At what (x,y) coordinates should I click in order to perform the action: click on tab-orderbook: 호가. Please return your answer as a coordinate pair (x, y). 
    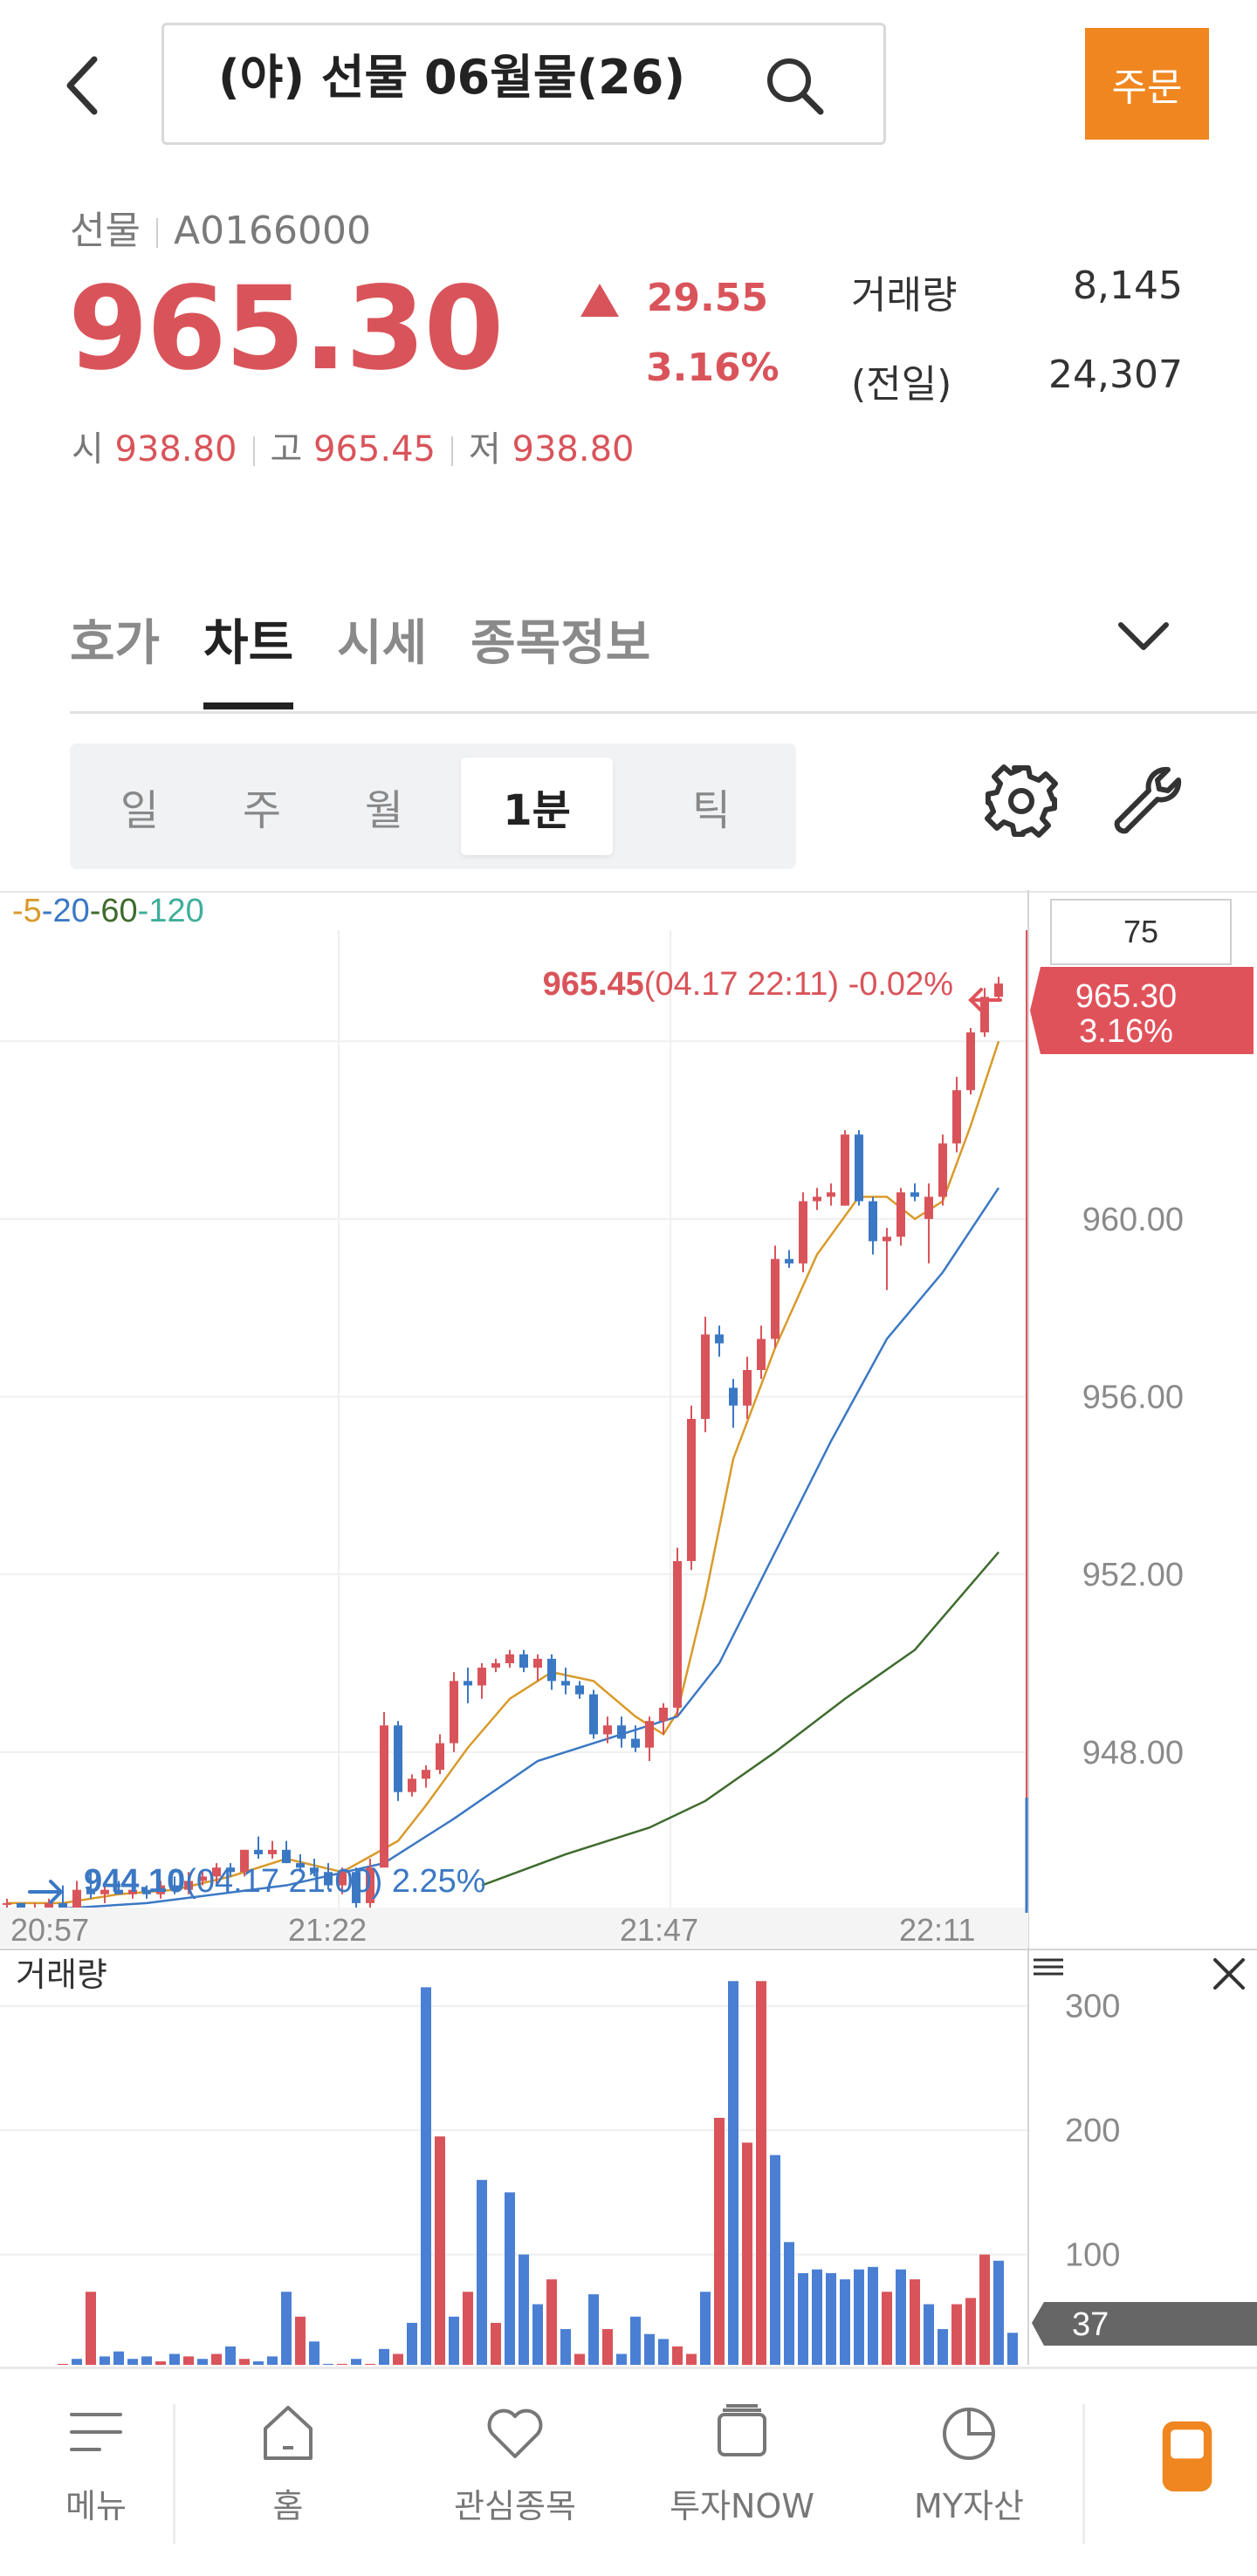
    Looking at the image, I should click on (116, 643).